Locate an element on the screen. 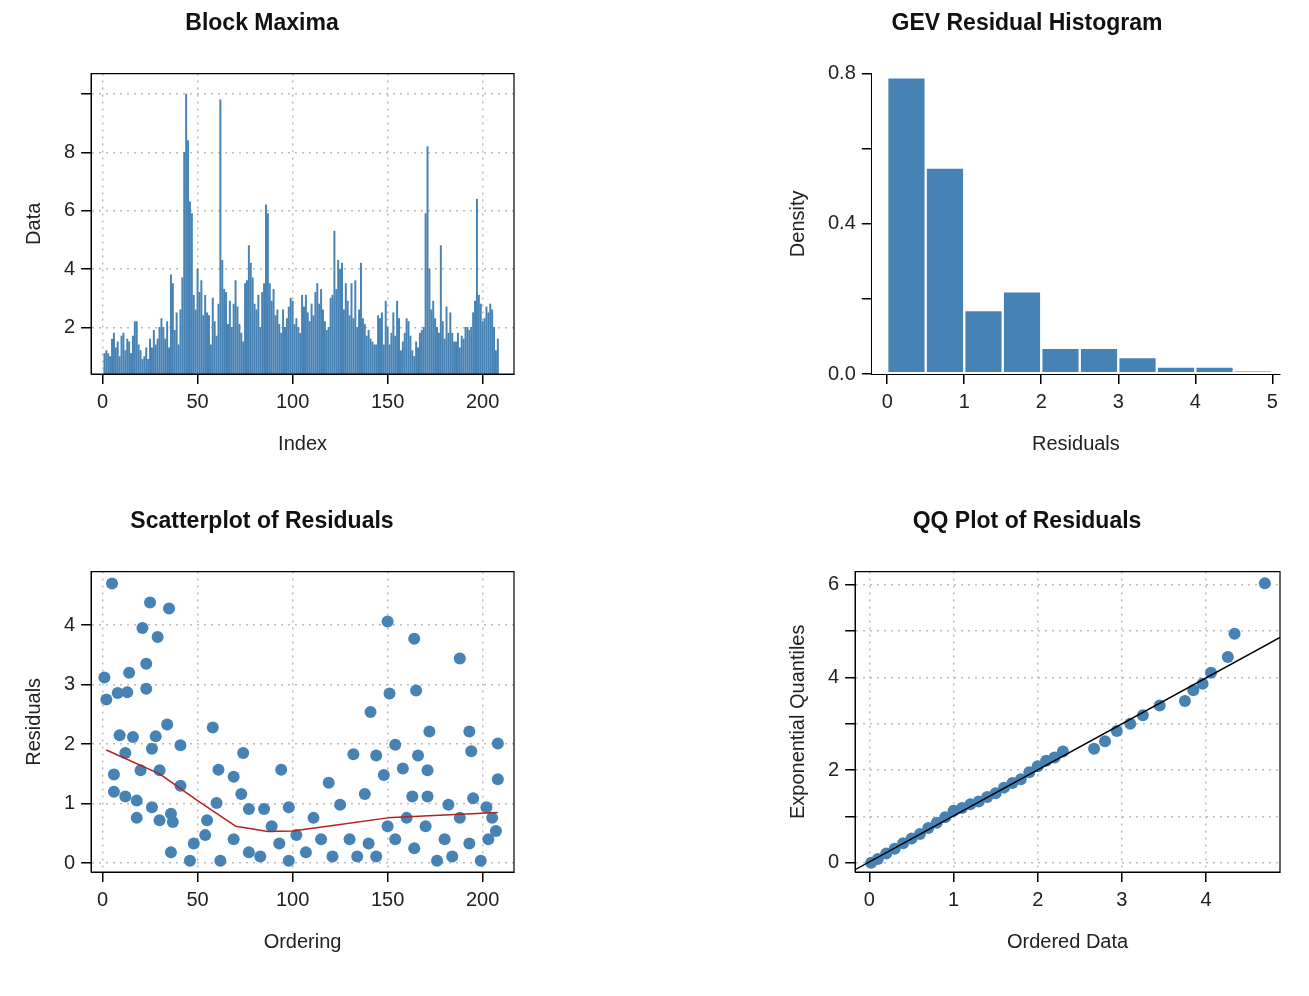 The image size is (1309, 996). y-axis-title: Density is located at coordinates (796, 224).